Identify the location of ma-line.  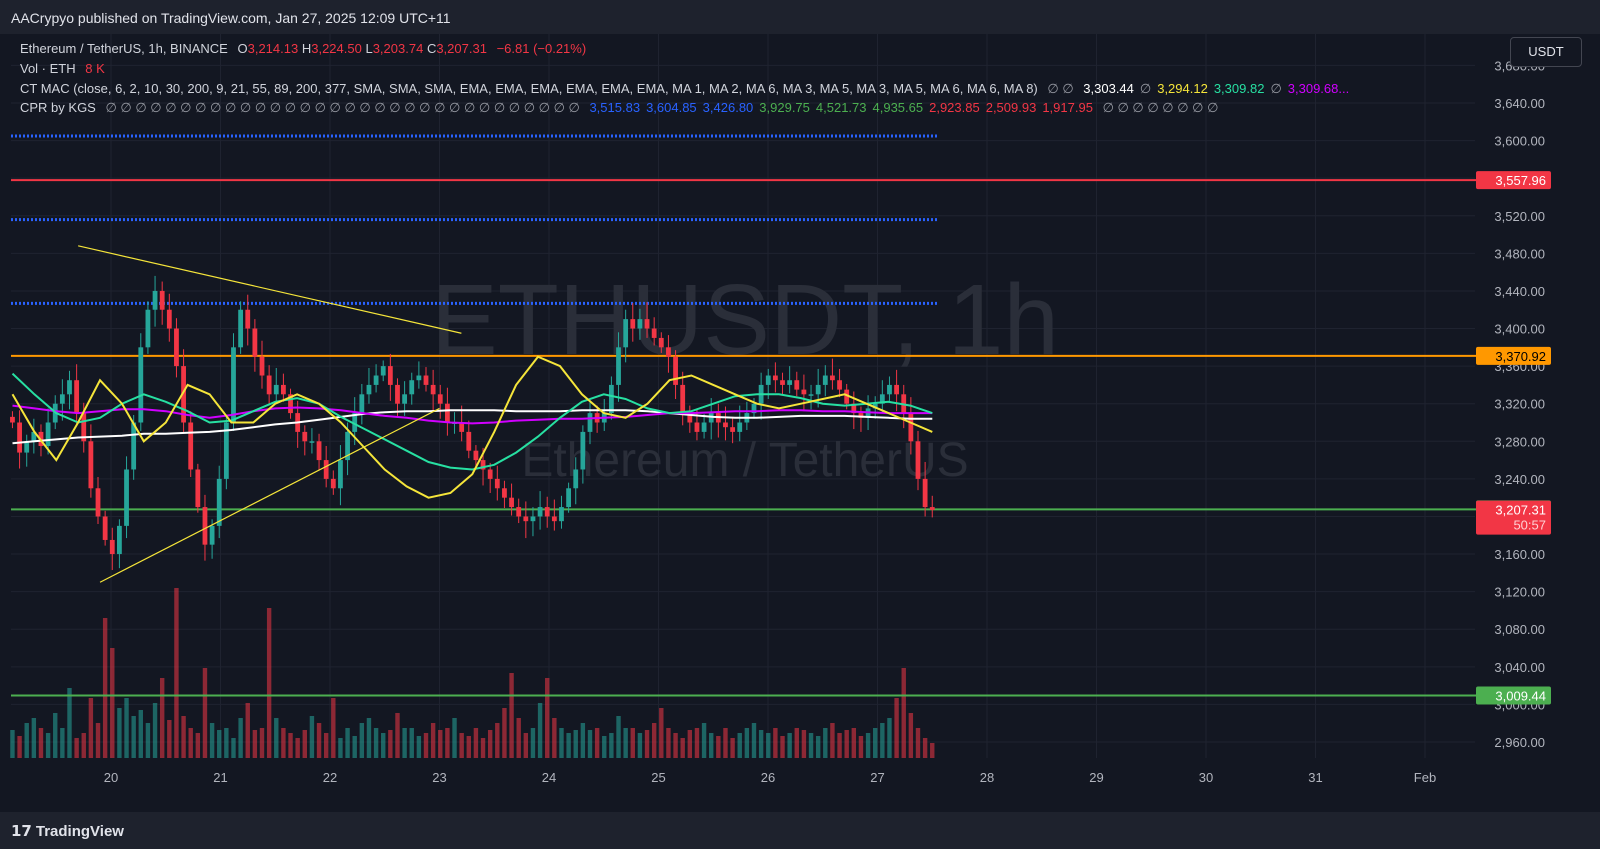
(472, 427).